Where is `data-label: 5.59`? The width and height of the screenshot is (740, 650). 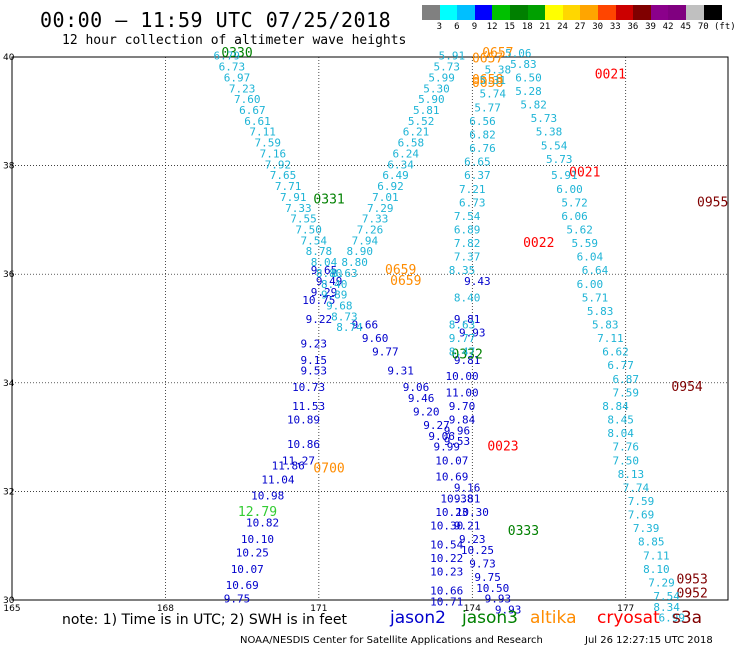 data-label: 5.59 is located at coordinates (585, 243).